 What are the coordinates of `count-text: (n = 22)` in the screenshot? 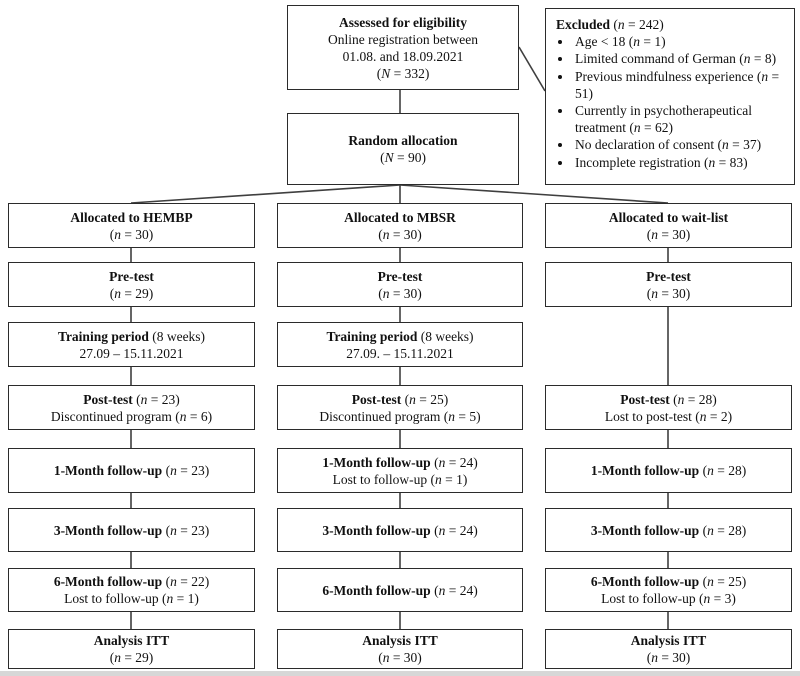 It's located at (186, 581).